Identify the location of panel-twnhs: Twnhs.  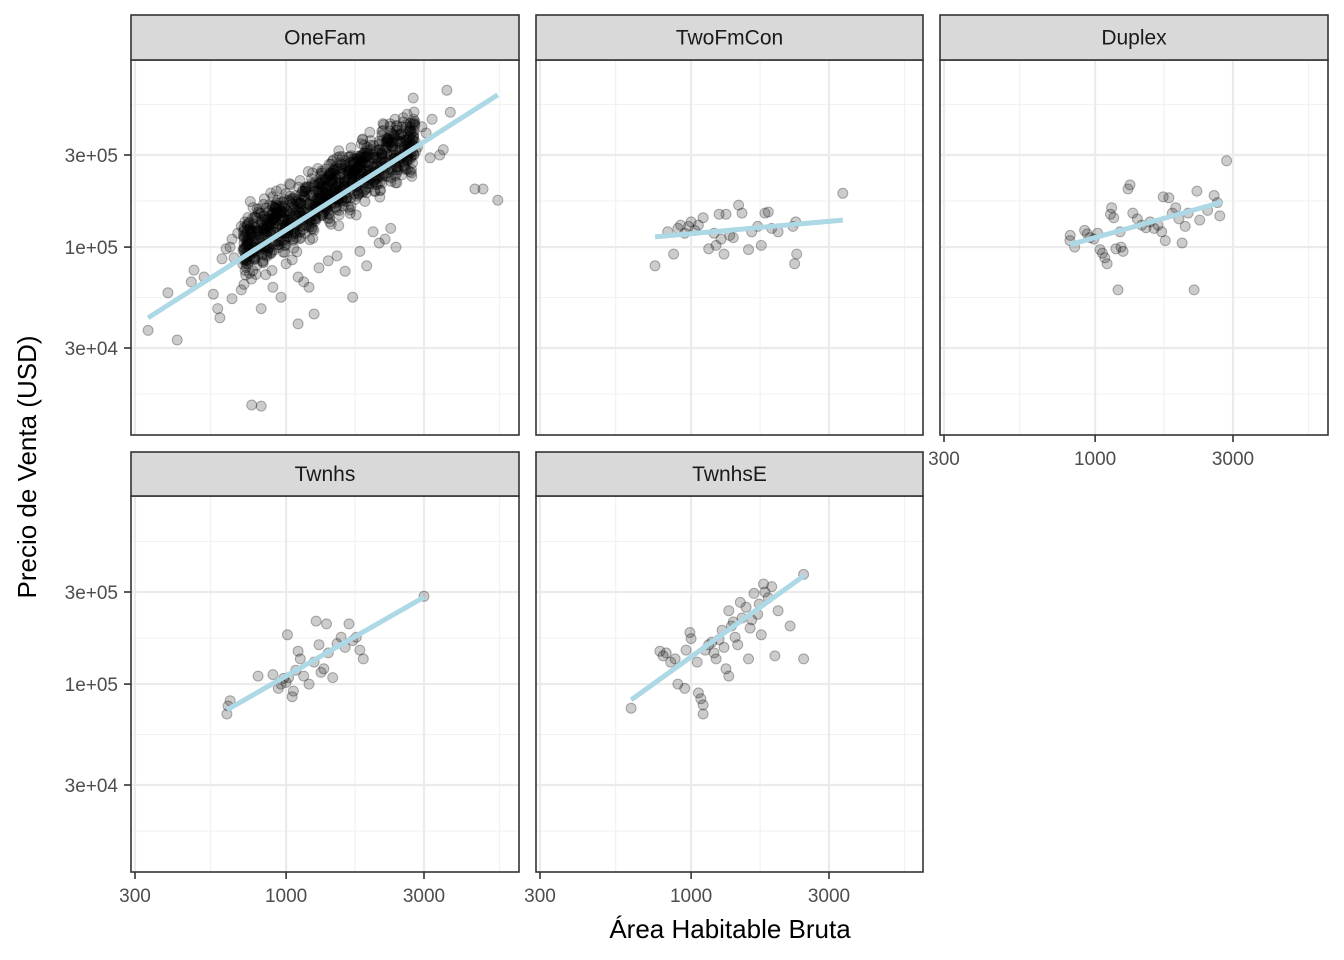
(325, 662).